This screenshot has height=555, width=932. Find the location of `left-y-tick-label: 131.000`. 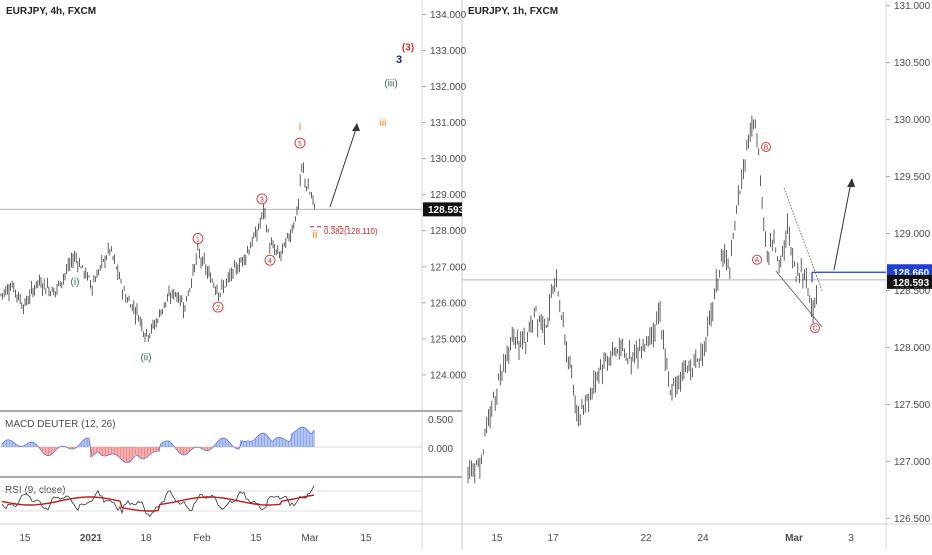

left-y-tick-label: 131.000 is located at coordinates (448, 123).